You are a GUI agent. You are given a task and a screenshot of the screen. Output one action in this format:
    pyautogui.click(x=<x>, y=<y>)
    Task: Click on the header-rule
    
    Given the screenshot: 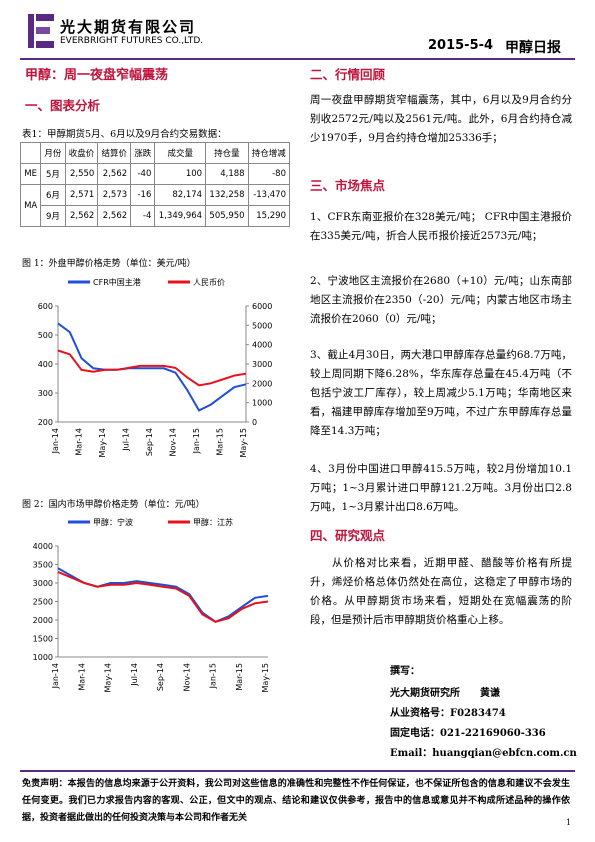 What is the action you would take?
    pyautogui.click(x=297, y=59)
    